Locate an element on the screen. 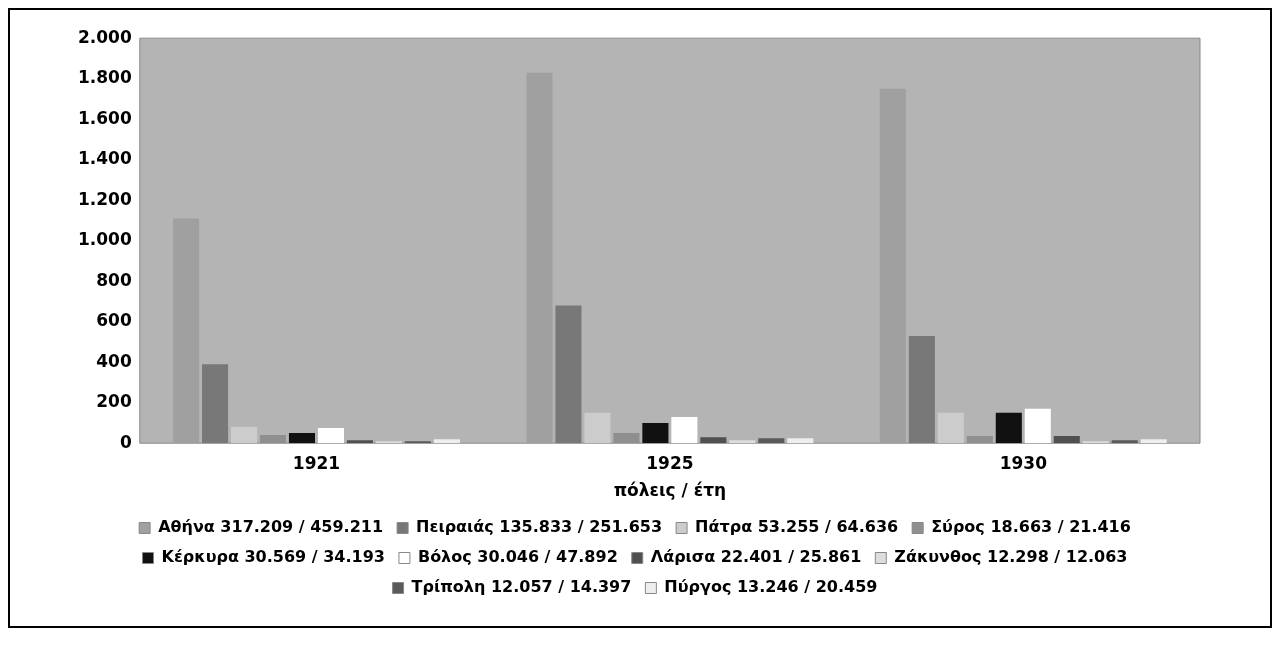 Image resolution: width=1288 pixels, height=648 pixels. y-tick-label: 1.800 is located at coordinates (104, 77).